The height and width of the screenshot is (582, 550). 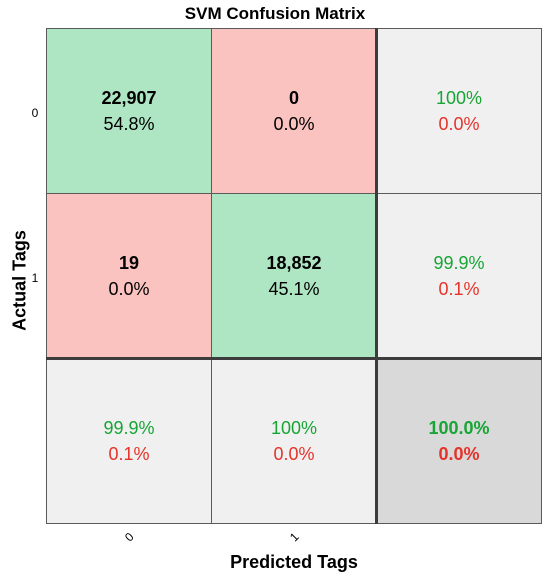 I want to click on cell-percent: 54.8%, so click(x=129, y=124).